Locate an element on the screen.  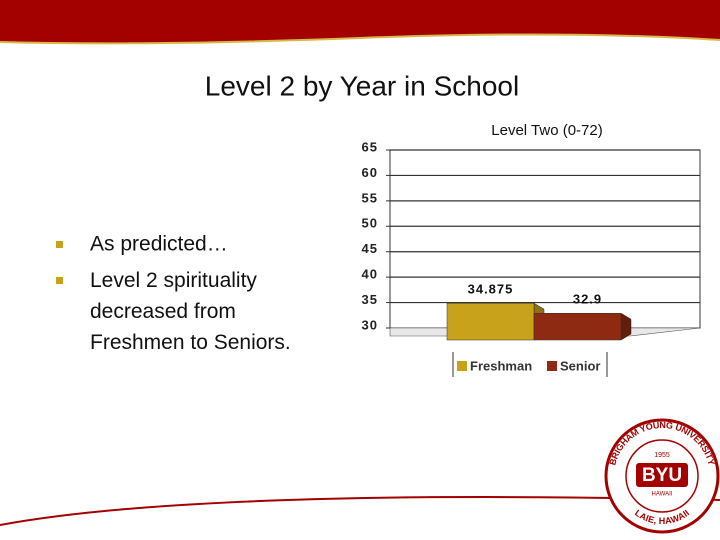
chart-title: Level Two (0-72) is located at coordinates (546, 130).